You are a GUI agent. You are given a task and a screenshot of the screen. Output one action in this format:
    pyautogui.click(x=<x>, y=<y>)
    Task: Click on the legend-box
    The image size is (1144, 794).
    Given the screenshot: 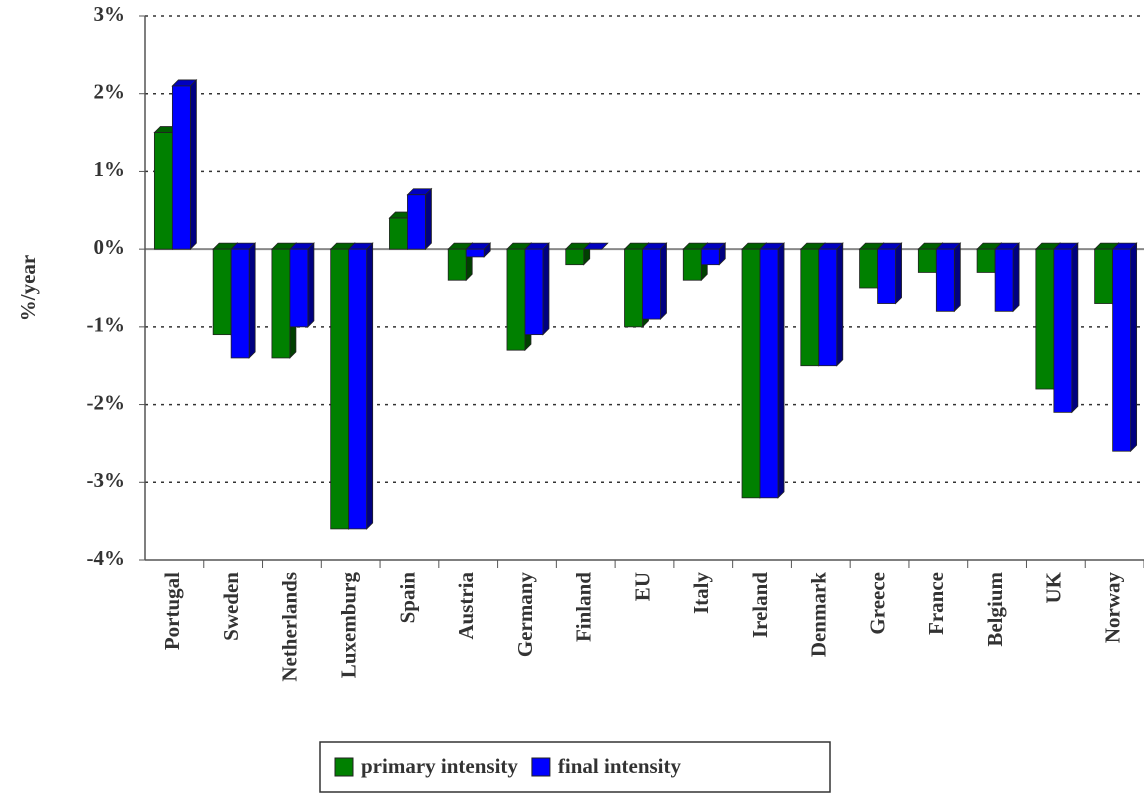 What is the action you would take?
    pyautogui.click(x=575, y=767)
    